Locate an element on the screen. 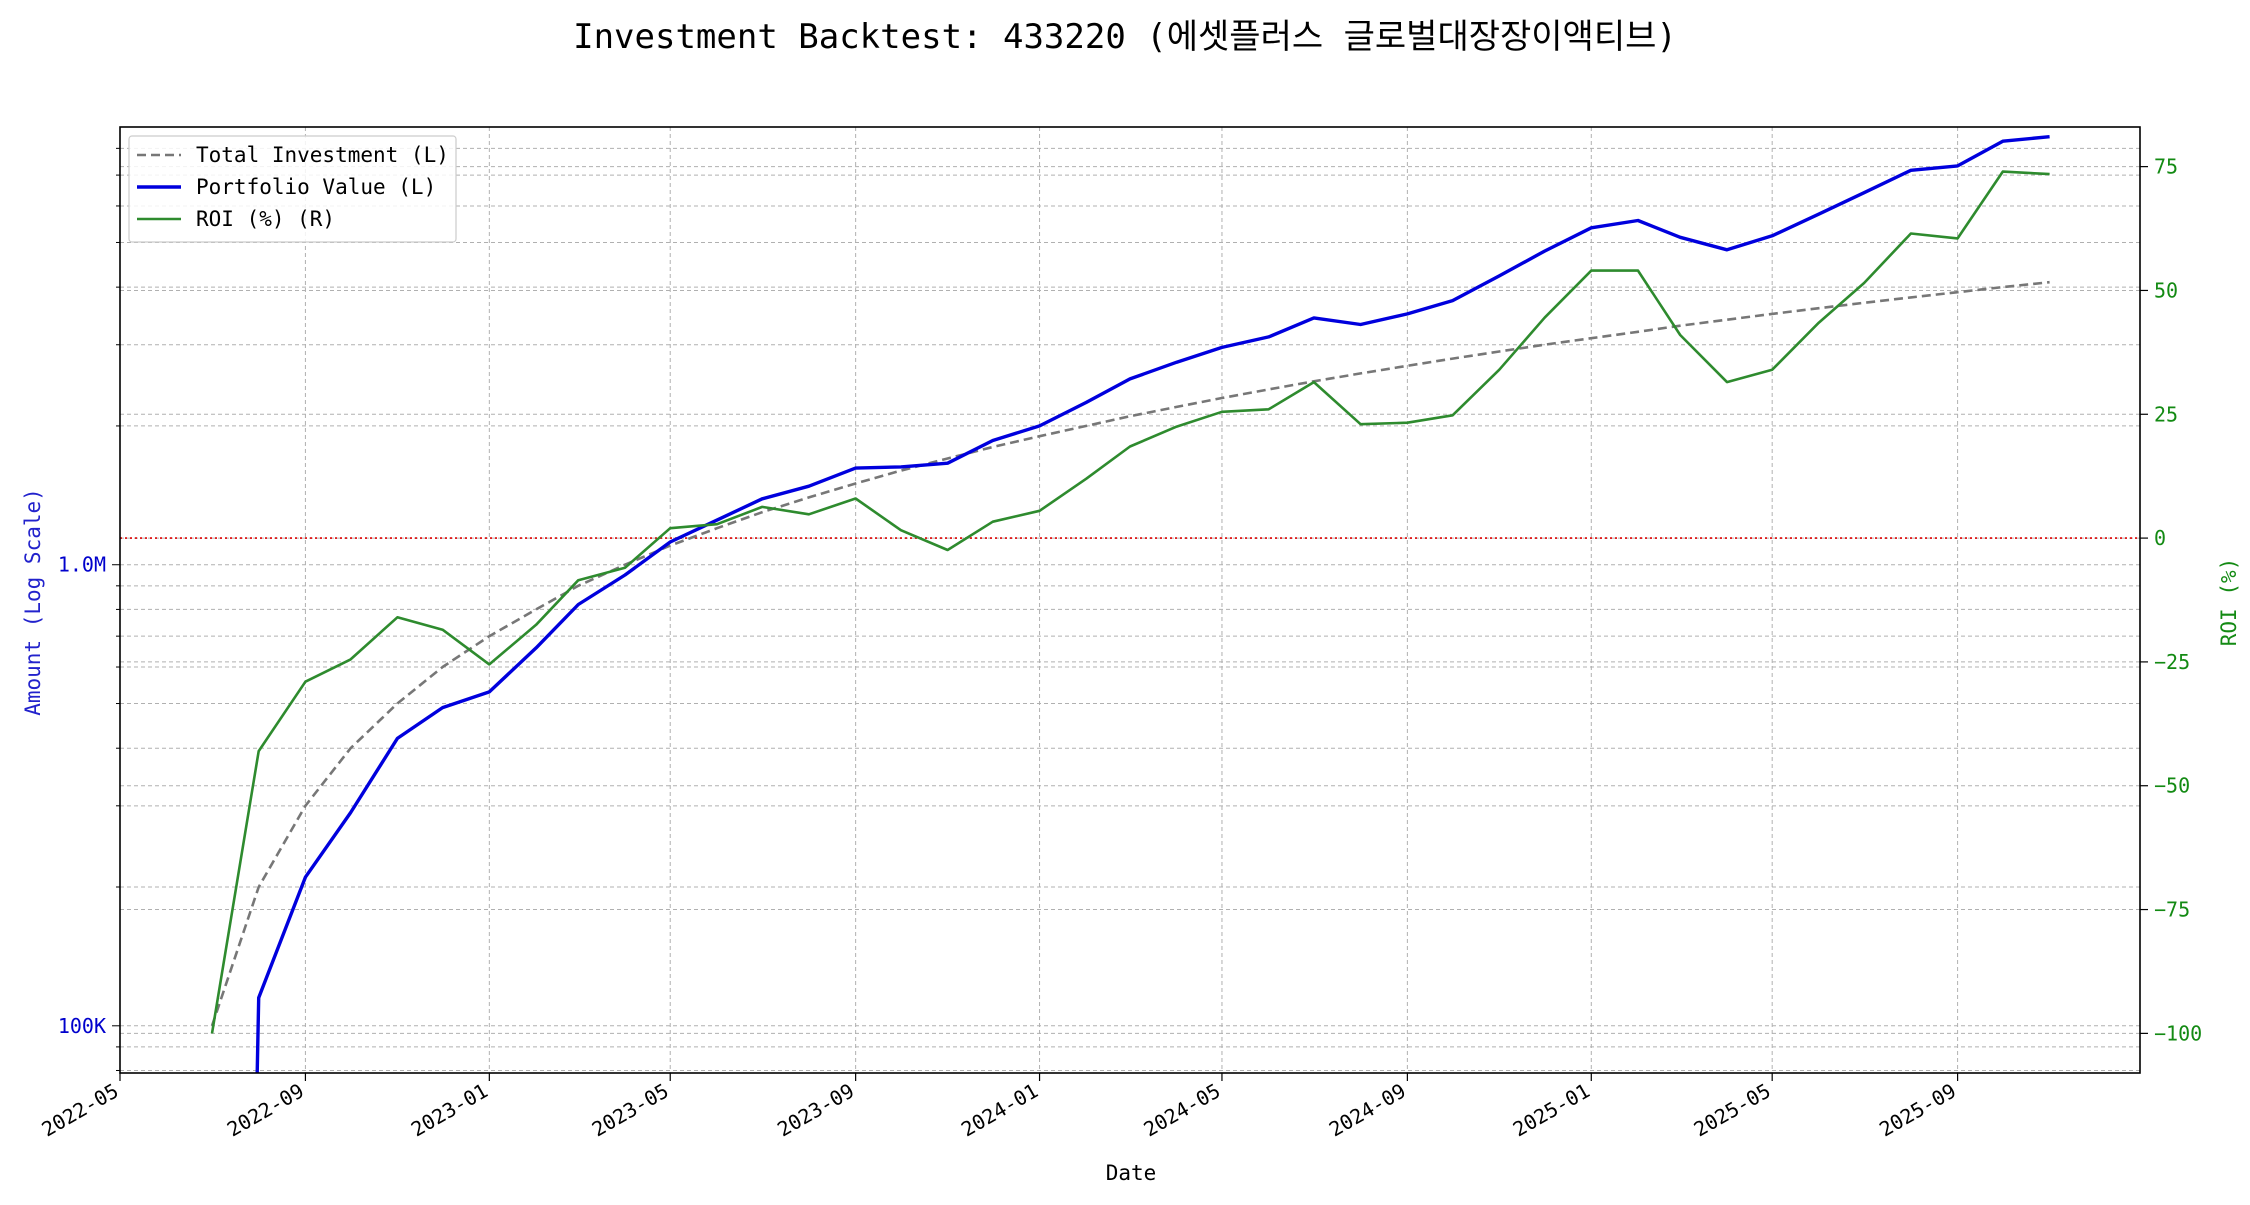  legend-label-total-investment: Total Investment (L) is located at coordinates (322, 155).